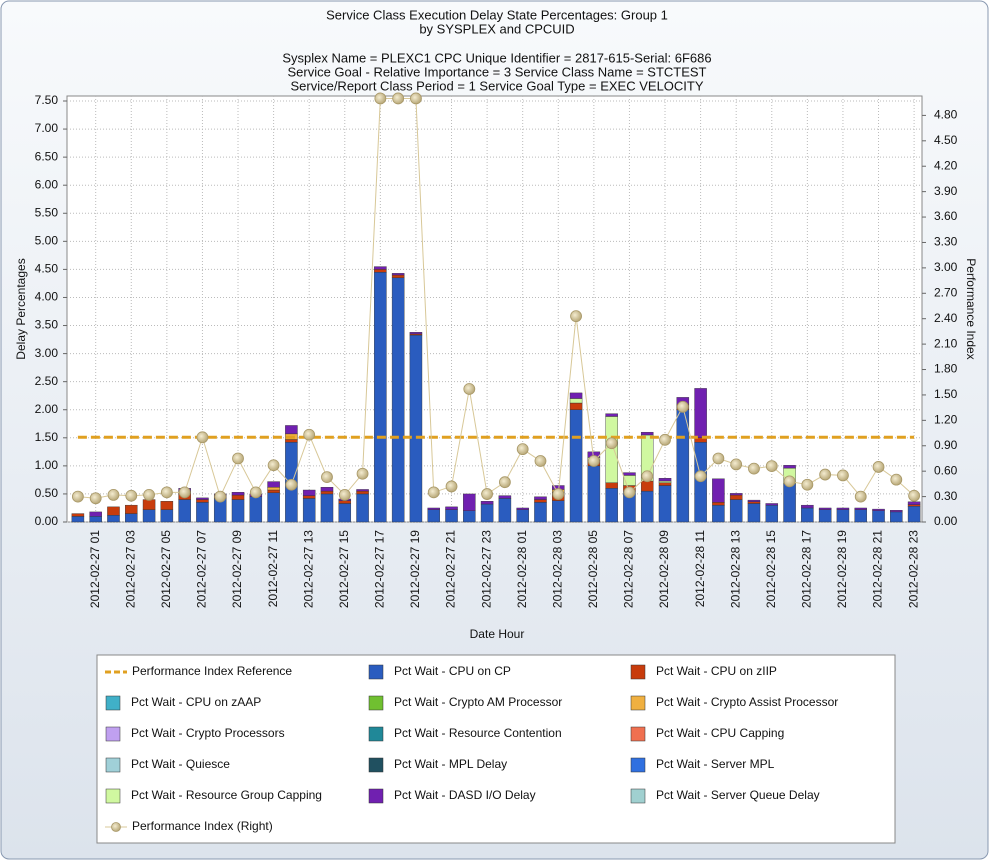  I want to click on y2-tick-label: 4.20, so click(946, 165).